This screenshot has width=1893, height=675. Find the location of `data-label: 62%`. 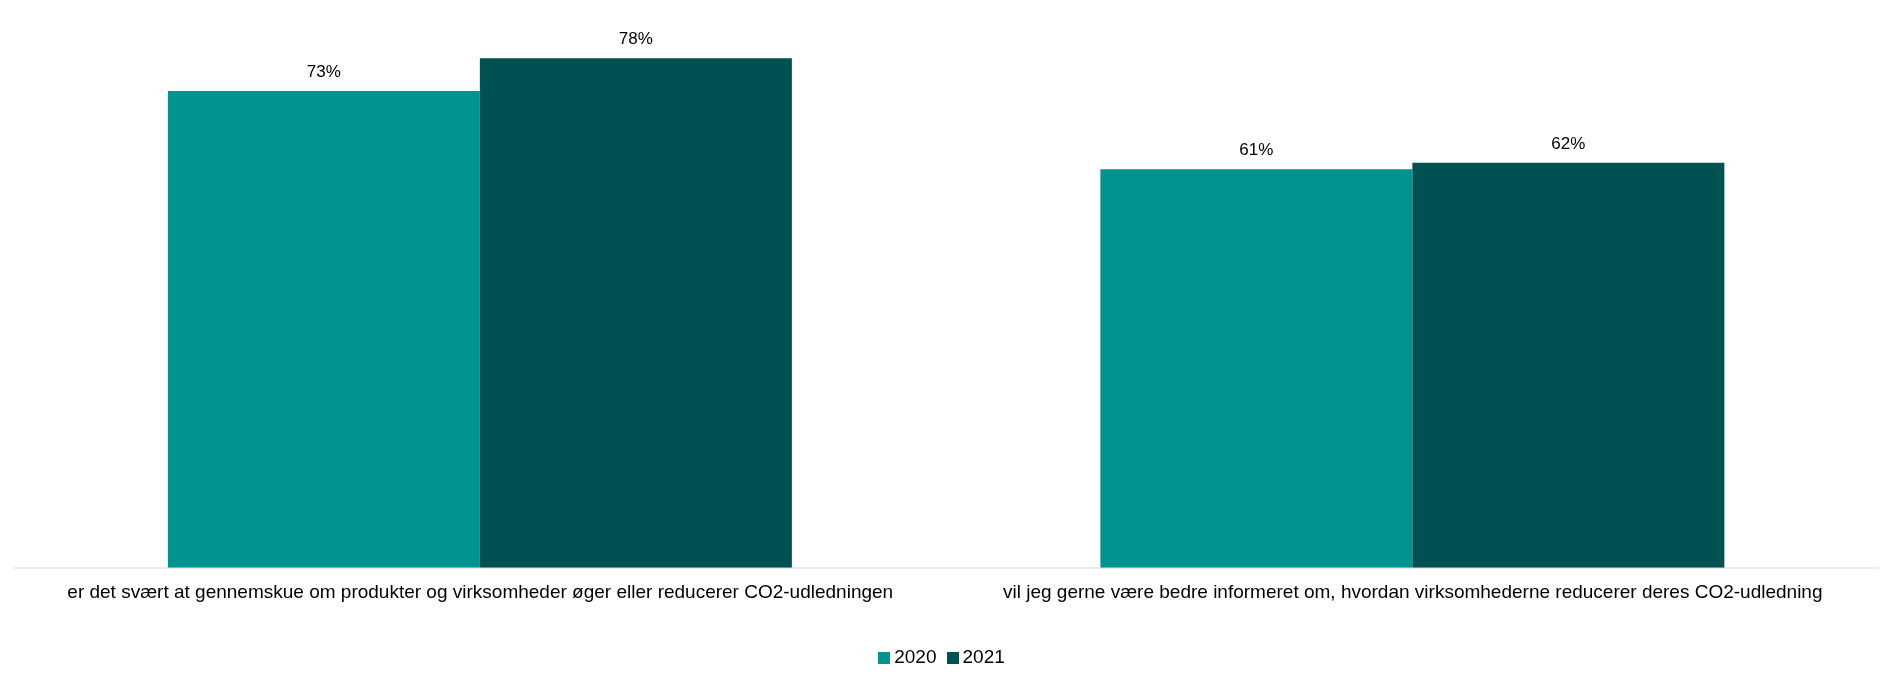

data-label: 62% is located at coordinates (1568, 143).